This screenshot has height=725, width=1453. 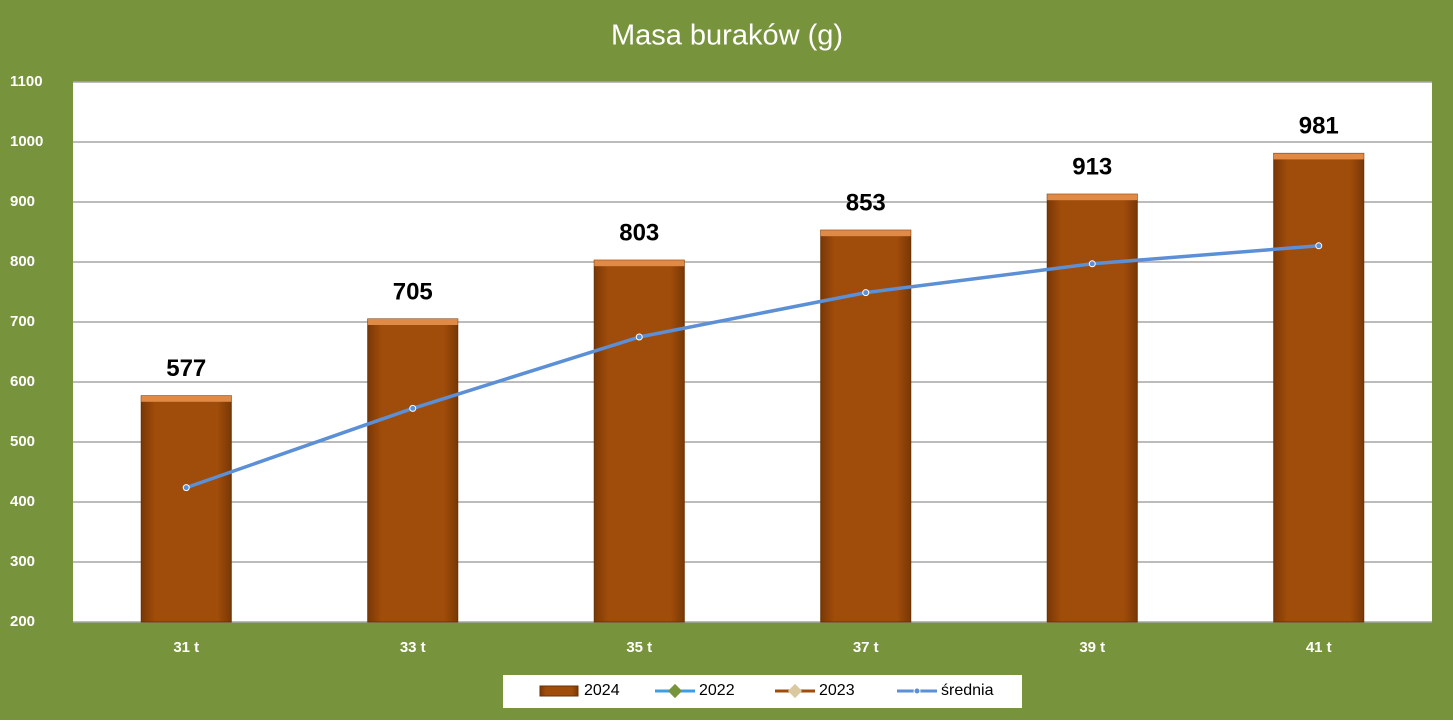 What do you see at coordinates (22, 621) in the screenshot?
I see `y-tick-label: 200` at bounding box center [22, 621].